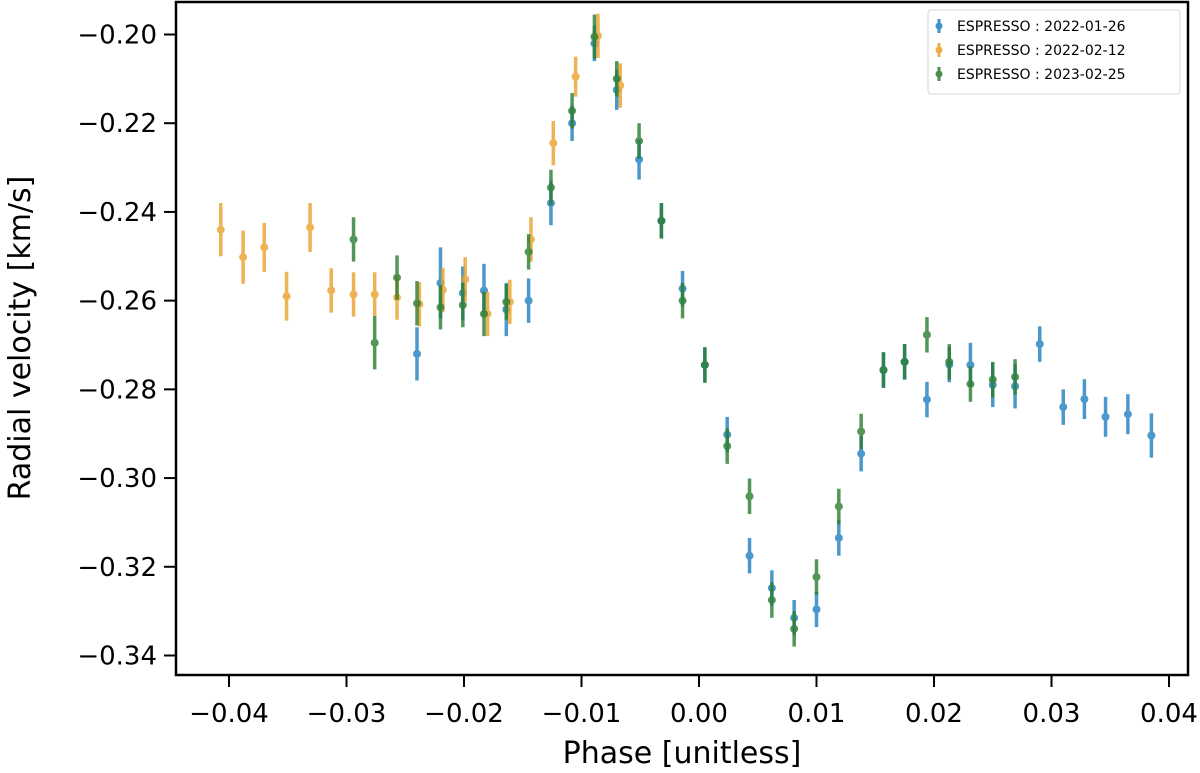  I want to click on x-tick-label: −0.02, so click(464, 714).